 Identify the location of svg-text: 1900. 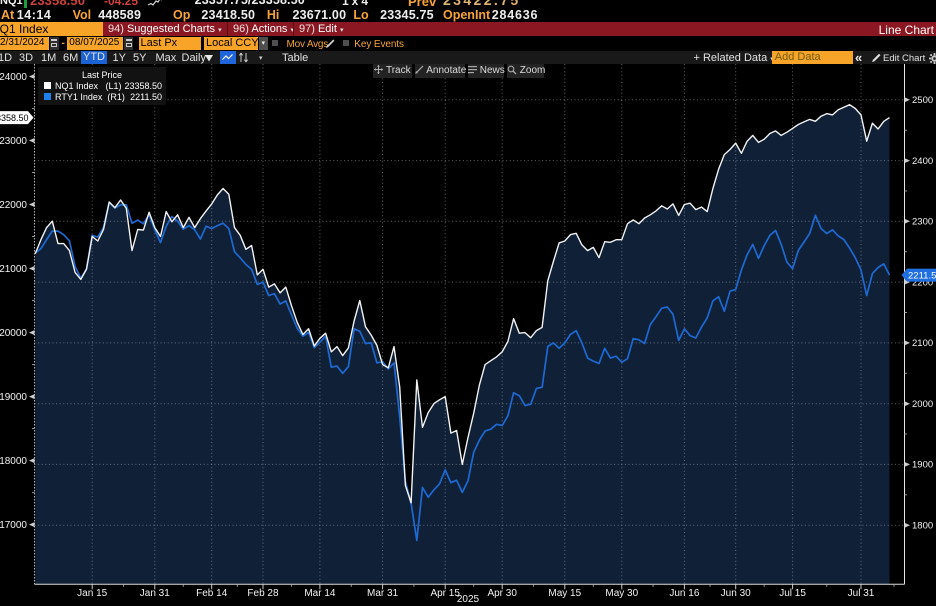
(922, 465).